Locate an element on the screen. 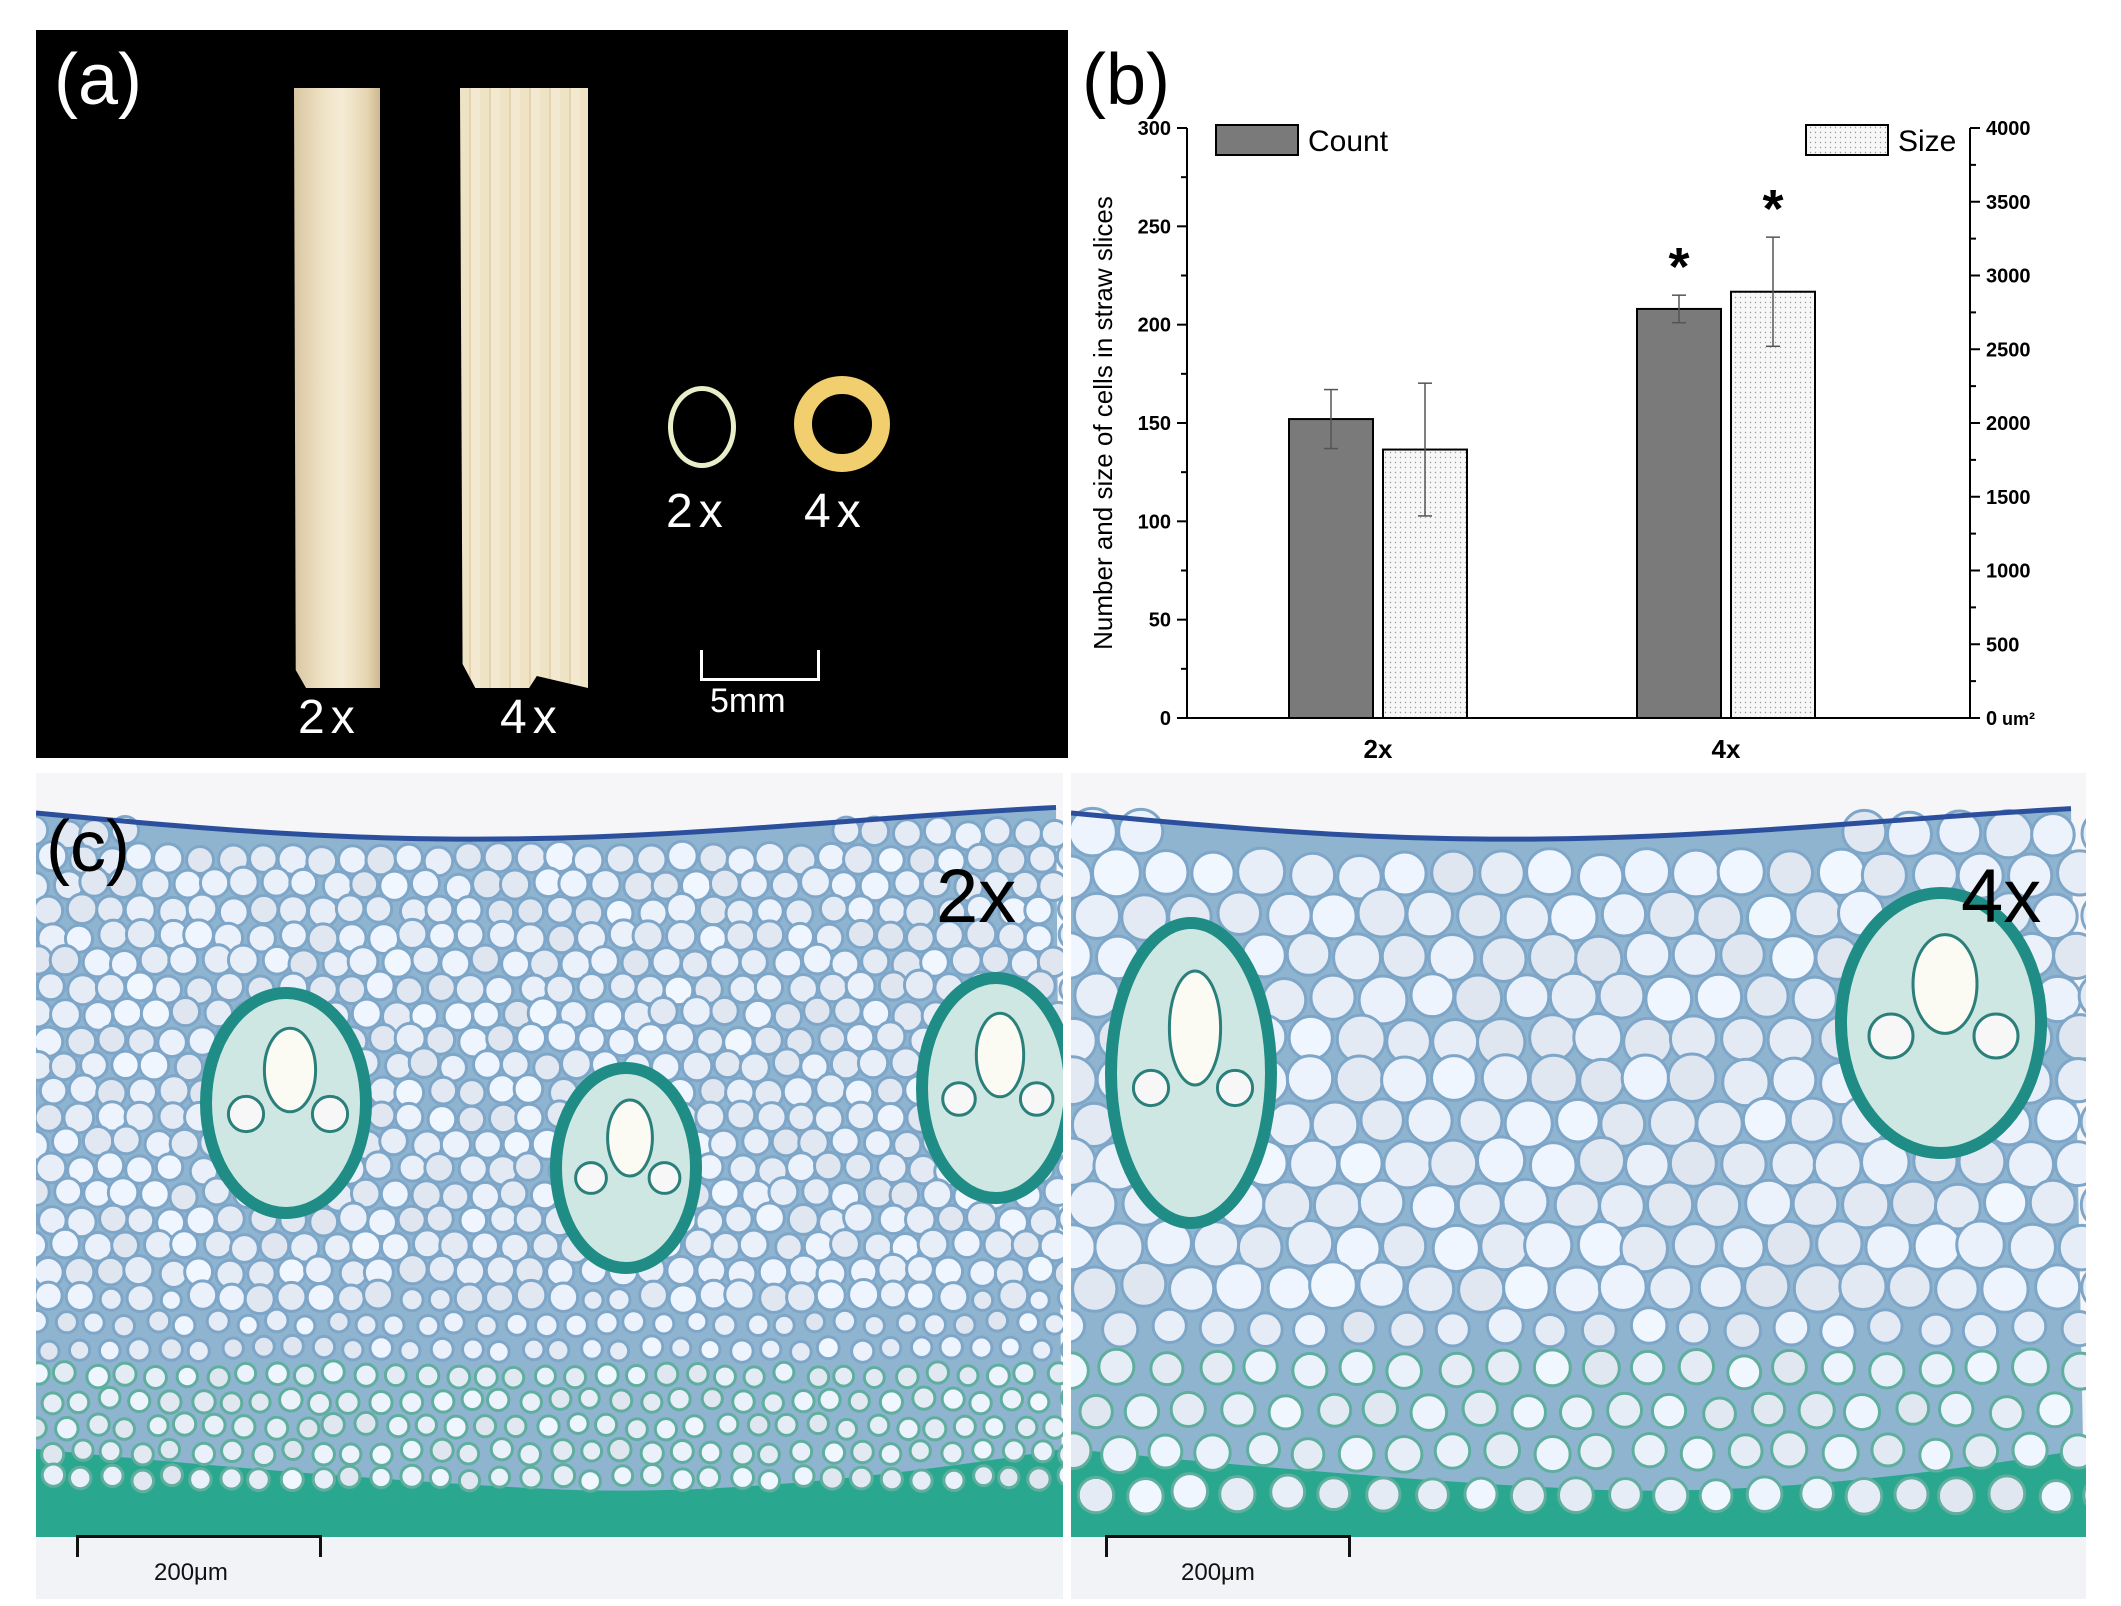 The height and width of the screenshot is (1606, 2121). significance-mark-size: * is located at coordinates (1772, 209).